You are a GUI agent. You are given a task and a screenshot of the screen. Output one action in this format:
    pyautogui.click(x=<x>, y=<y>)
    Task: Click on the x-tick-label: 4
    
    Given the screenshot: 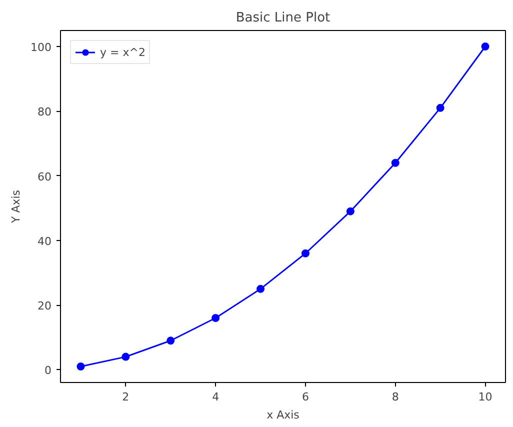 What is the action you would take?
    pyautogui.click(x=216, y=397)
    